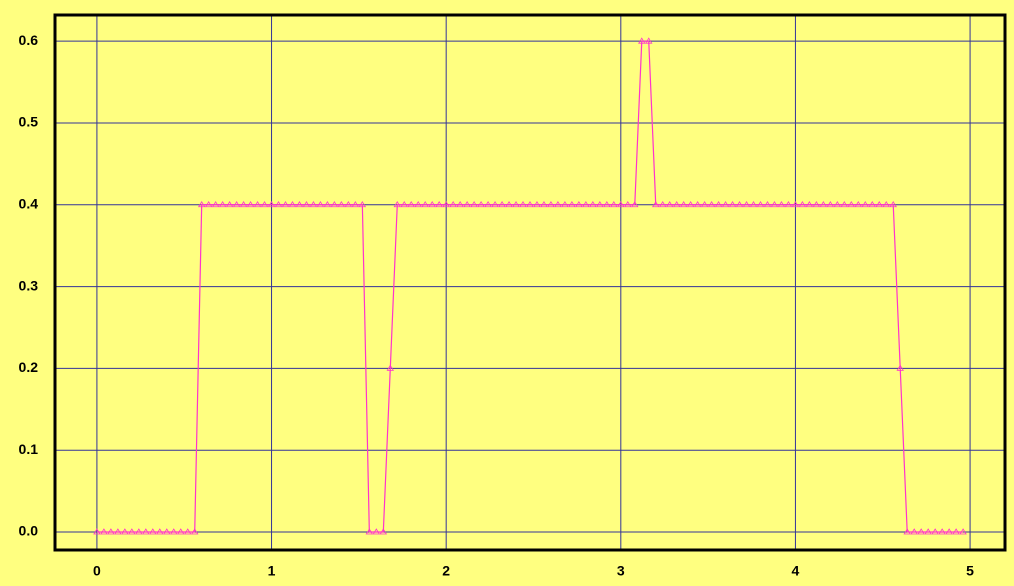 This screenshot has width=1014, height=586. I want to click on x-tick-label: 1, so click(272, 571).